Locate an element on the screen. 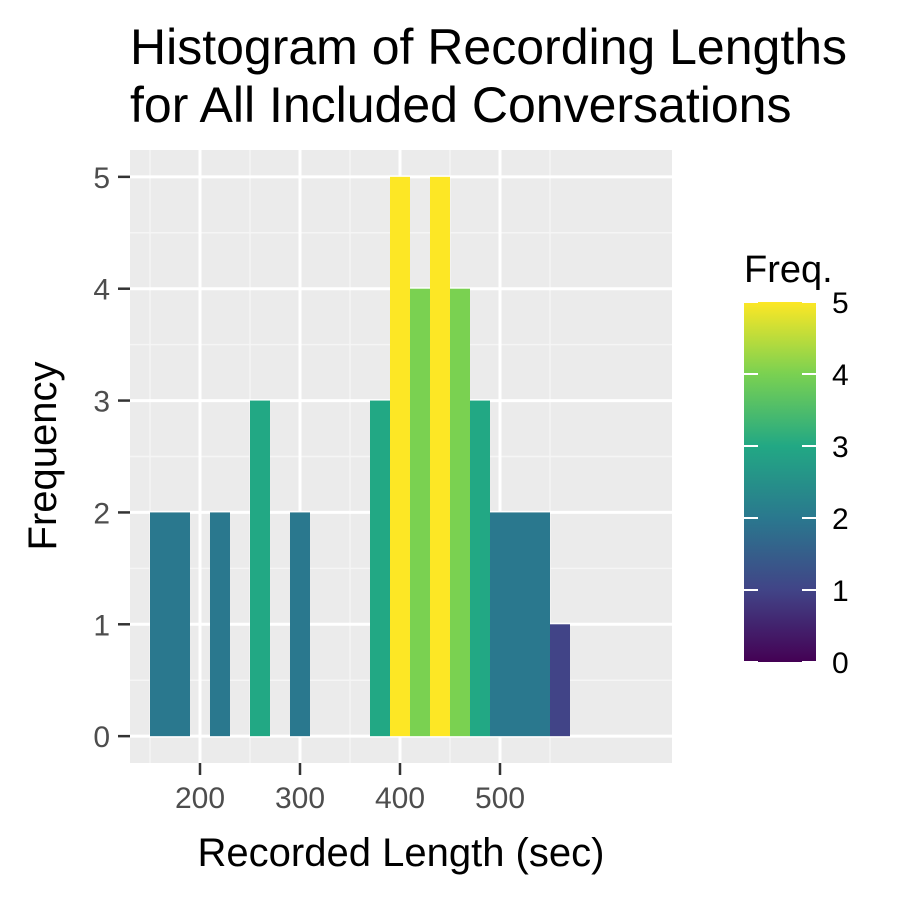 This screenshot has height=900, width=900. legend-label: 0 is located at coordinates (840, 663).